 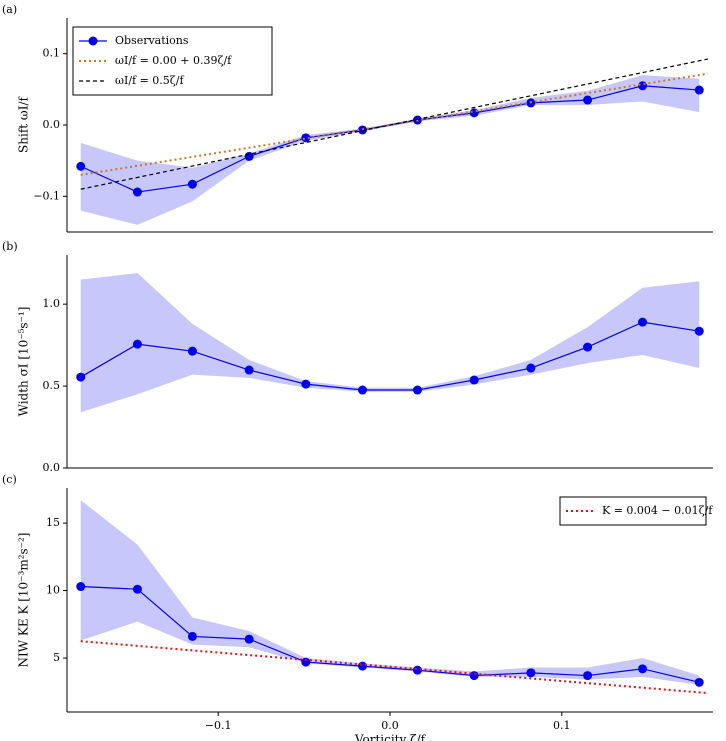 I want to click on y-tick-label: 15, so click(x=53, y=522).